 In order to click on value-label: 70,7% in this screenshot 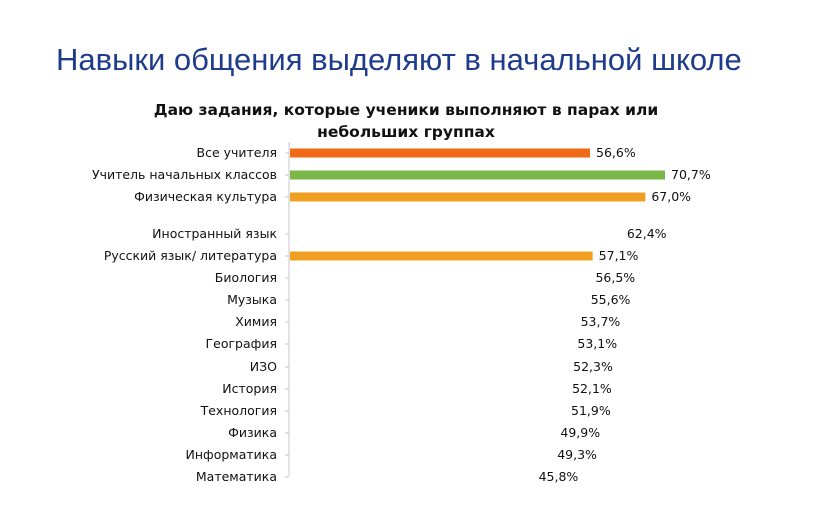, I will do `click(691, 174)`.